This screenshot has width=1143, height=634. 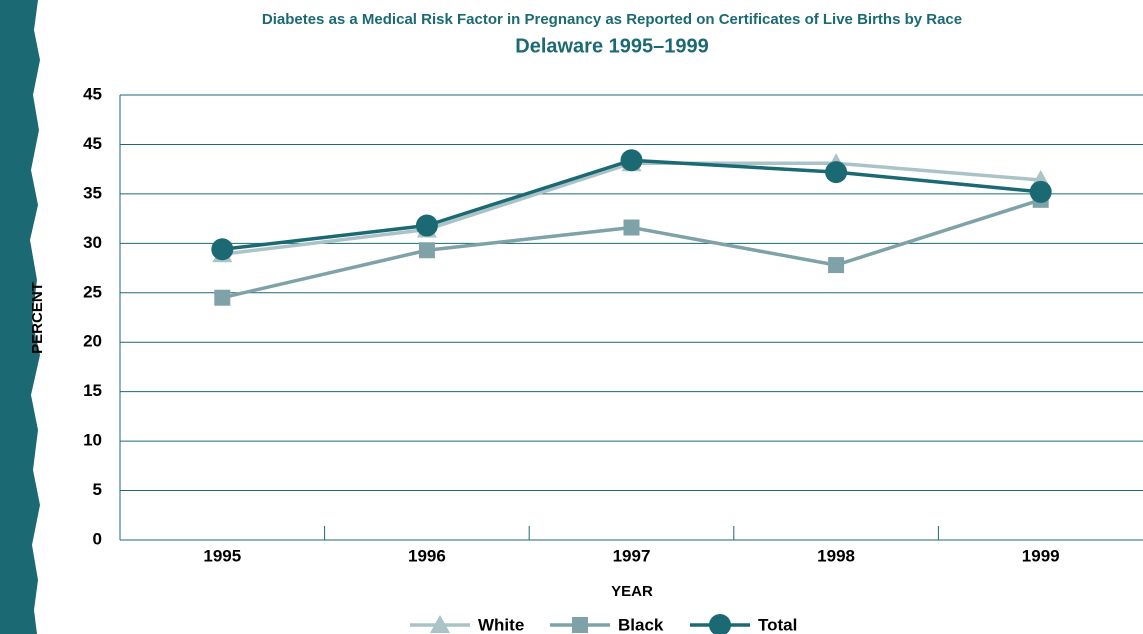 I want to click on y-tick-label: 25, so click(x=92, y=291).